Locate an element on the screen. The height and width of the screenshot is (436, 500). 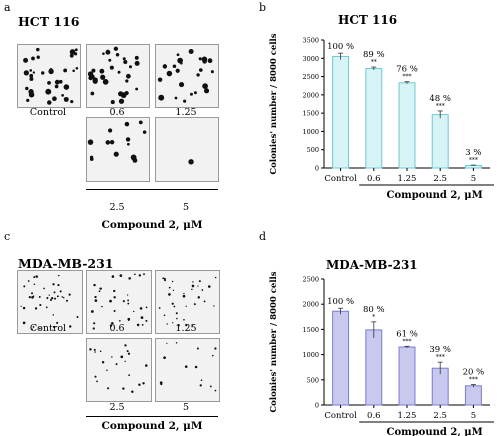
image-label-hct-0-6: 0.6 is located at coordinates (117, 112).